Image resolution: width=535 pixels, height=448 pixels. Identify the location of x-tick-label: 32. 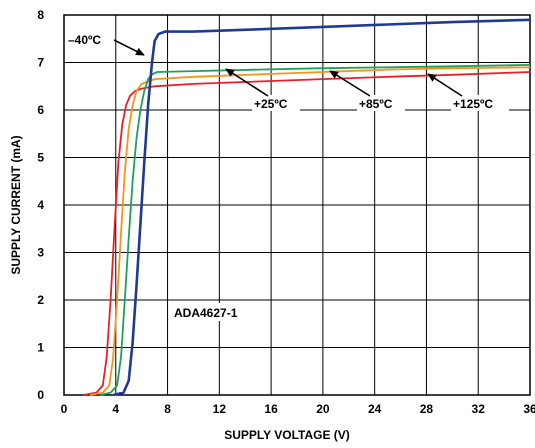
(479, 409).